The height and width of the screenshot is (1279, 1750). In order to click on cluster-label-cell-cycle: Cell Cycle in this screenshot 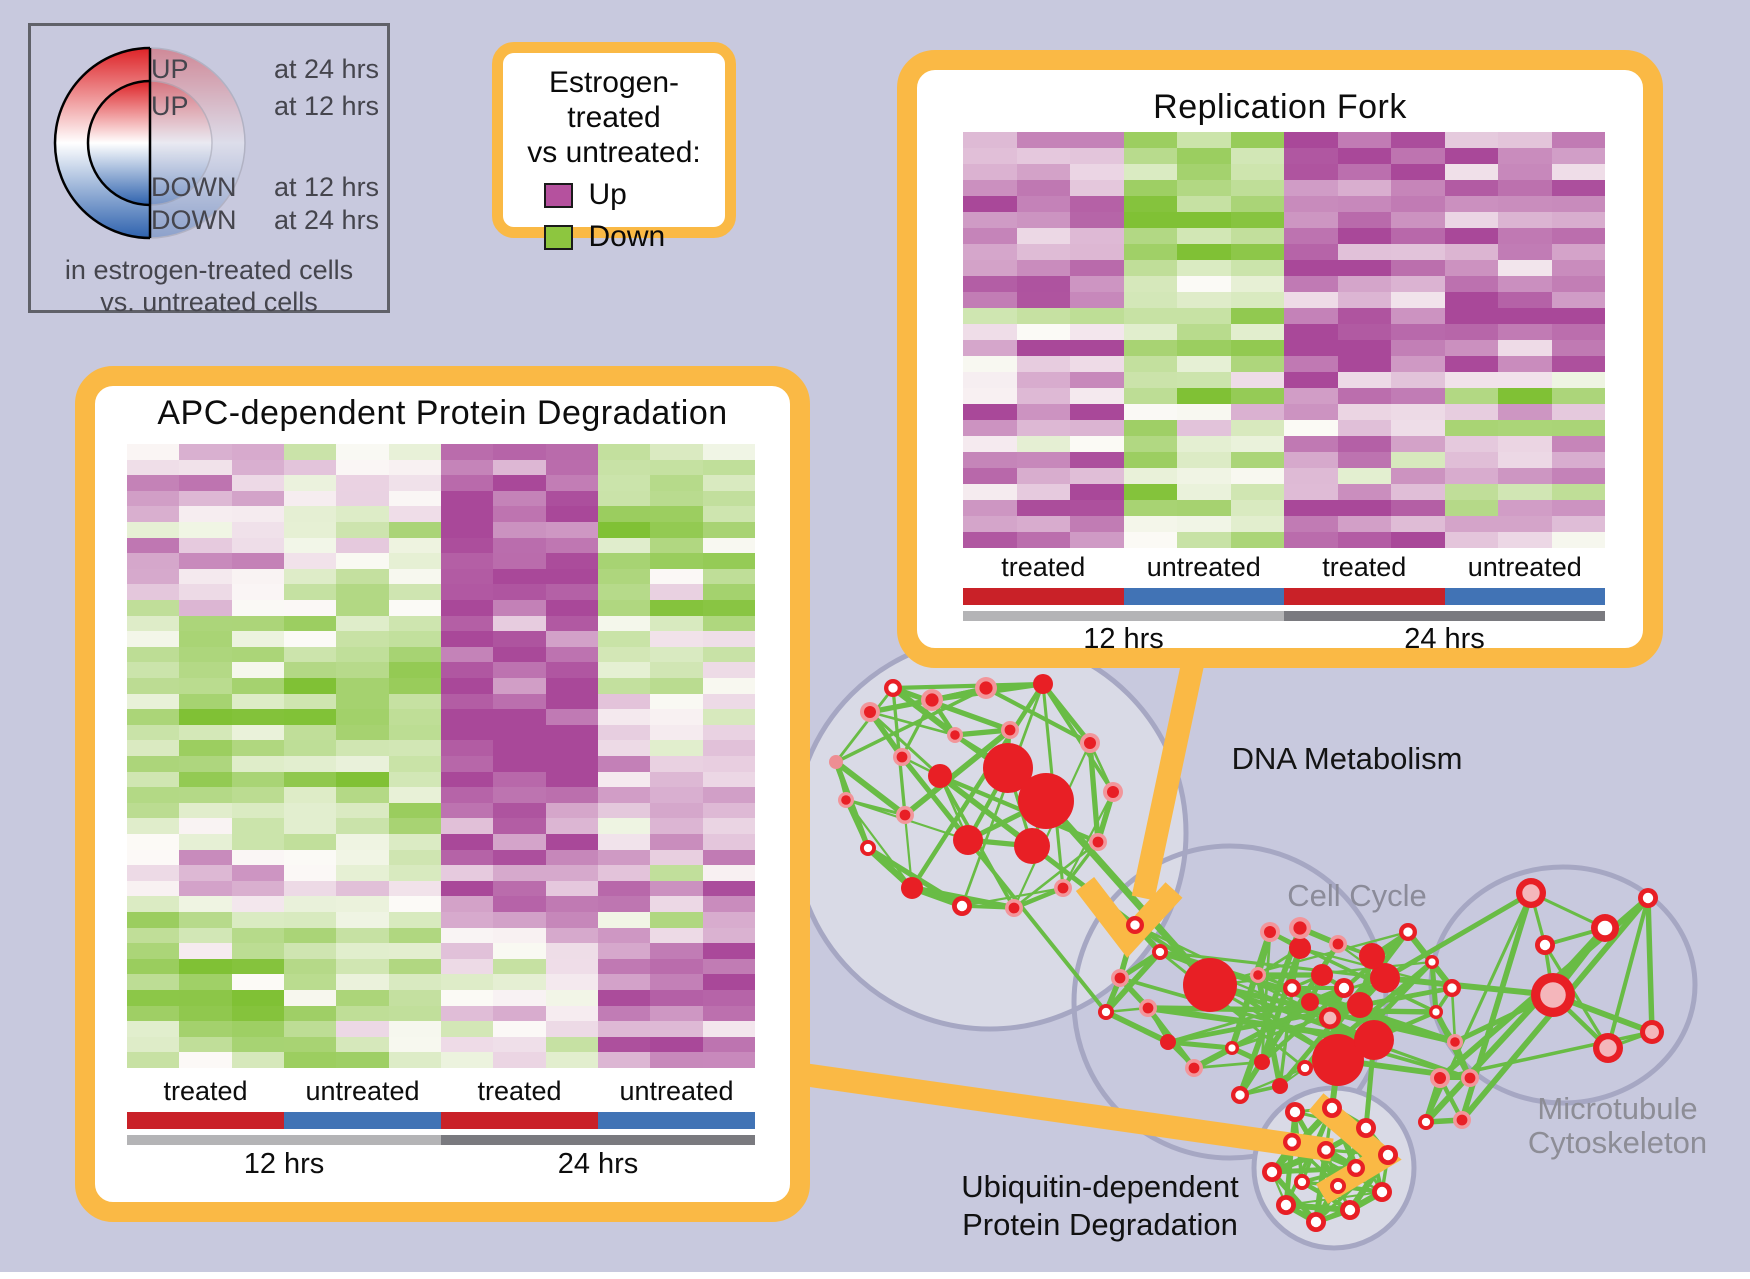, I will do `click(1357, 895)`.